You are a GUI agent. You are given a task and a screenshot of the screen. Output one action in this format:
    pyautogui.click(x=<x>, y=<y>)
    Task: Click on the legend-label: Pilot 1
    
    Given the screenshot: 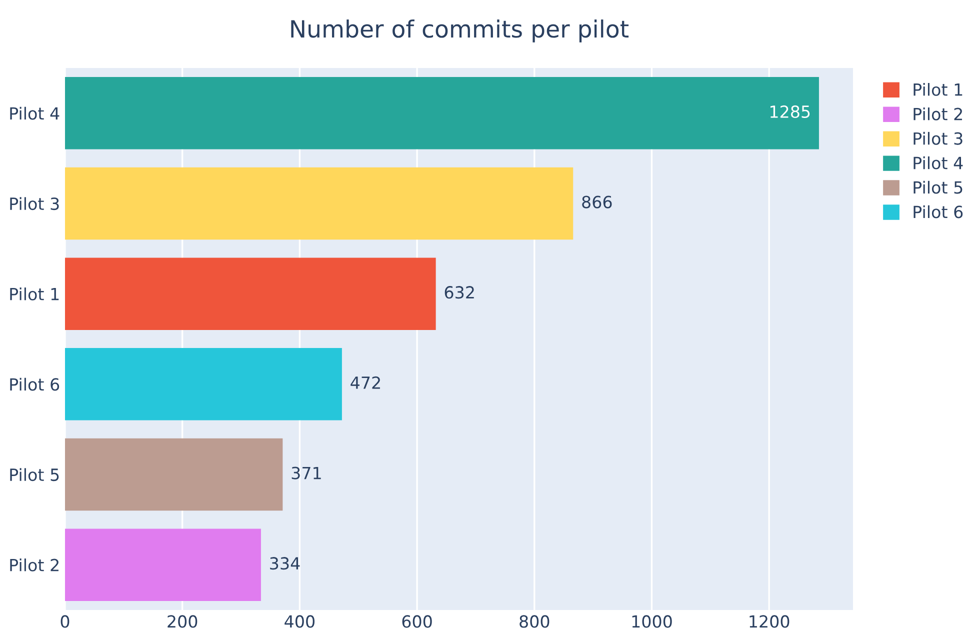 What is the action you would take?
    pyautogui.click(x=938, y=89)
    